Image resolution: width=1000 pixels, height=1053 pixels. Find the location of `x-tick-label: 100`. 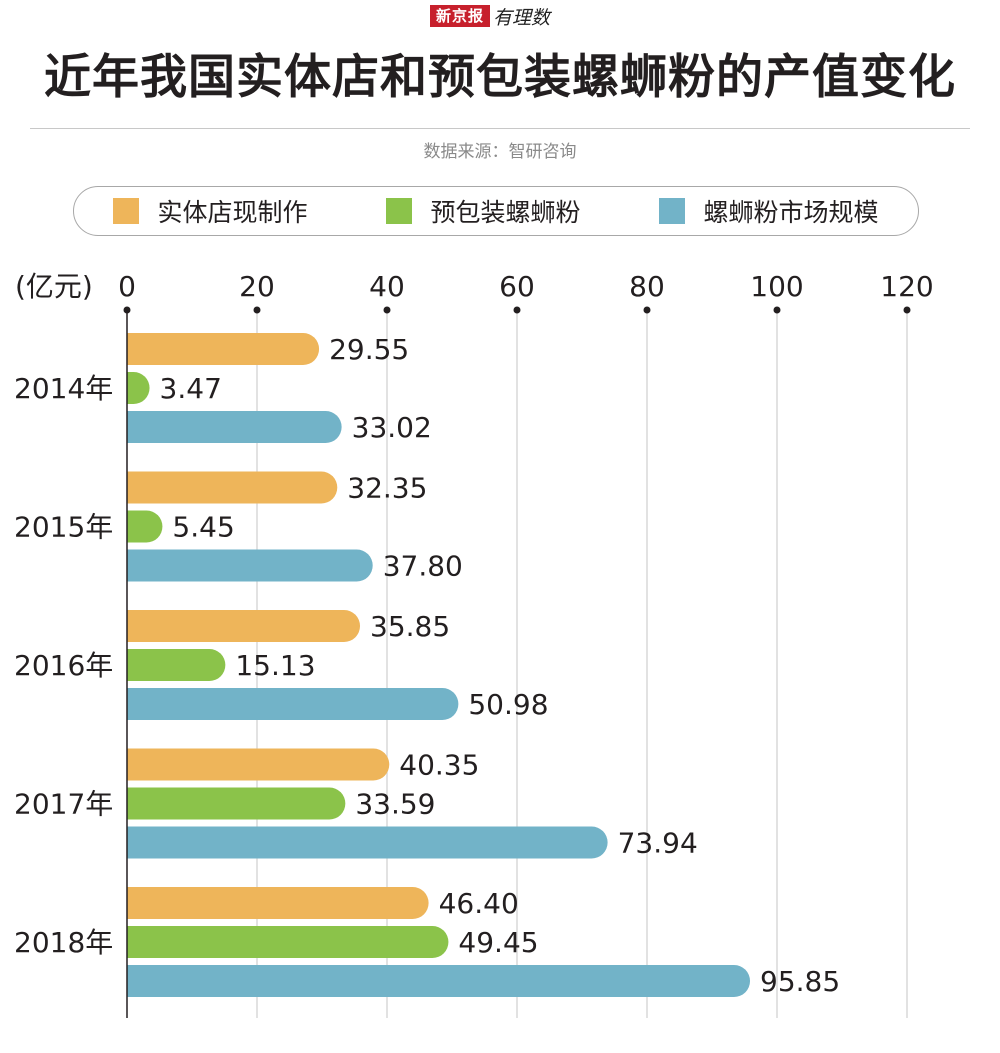

x-tick-label: 100 is located at coordinates (776, 286).